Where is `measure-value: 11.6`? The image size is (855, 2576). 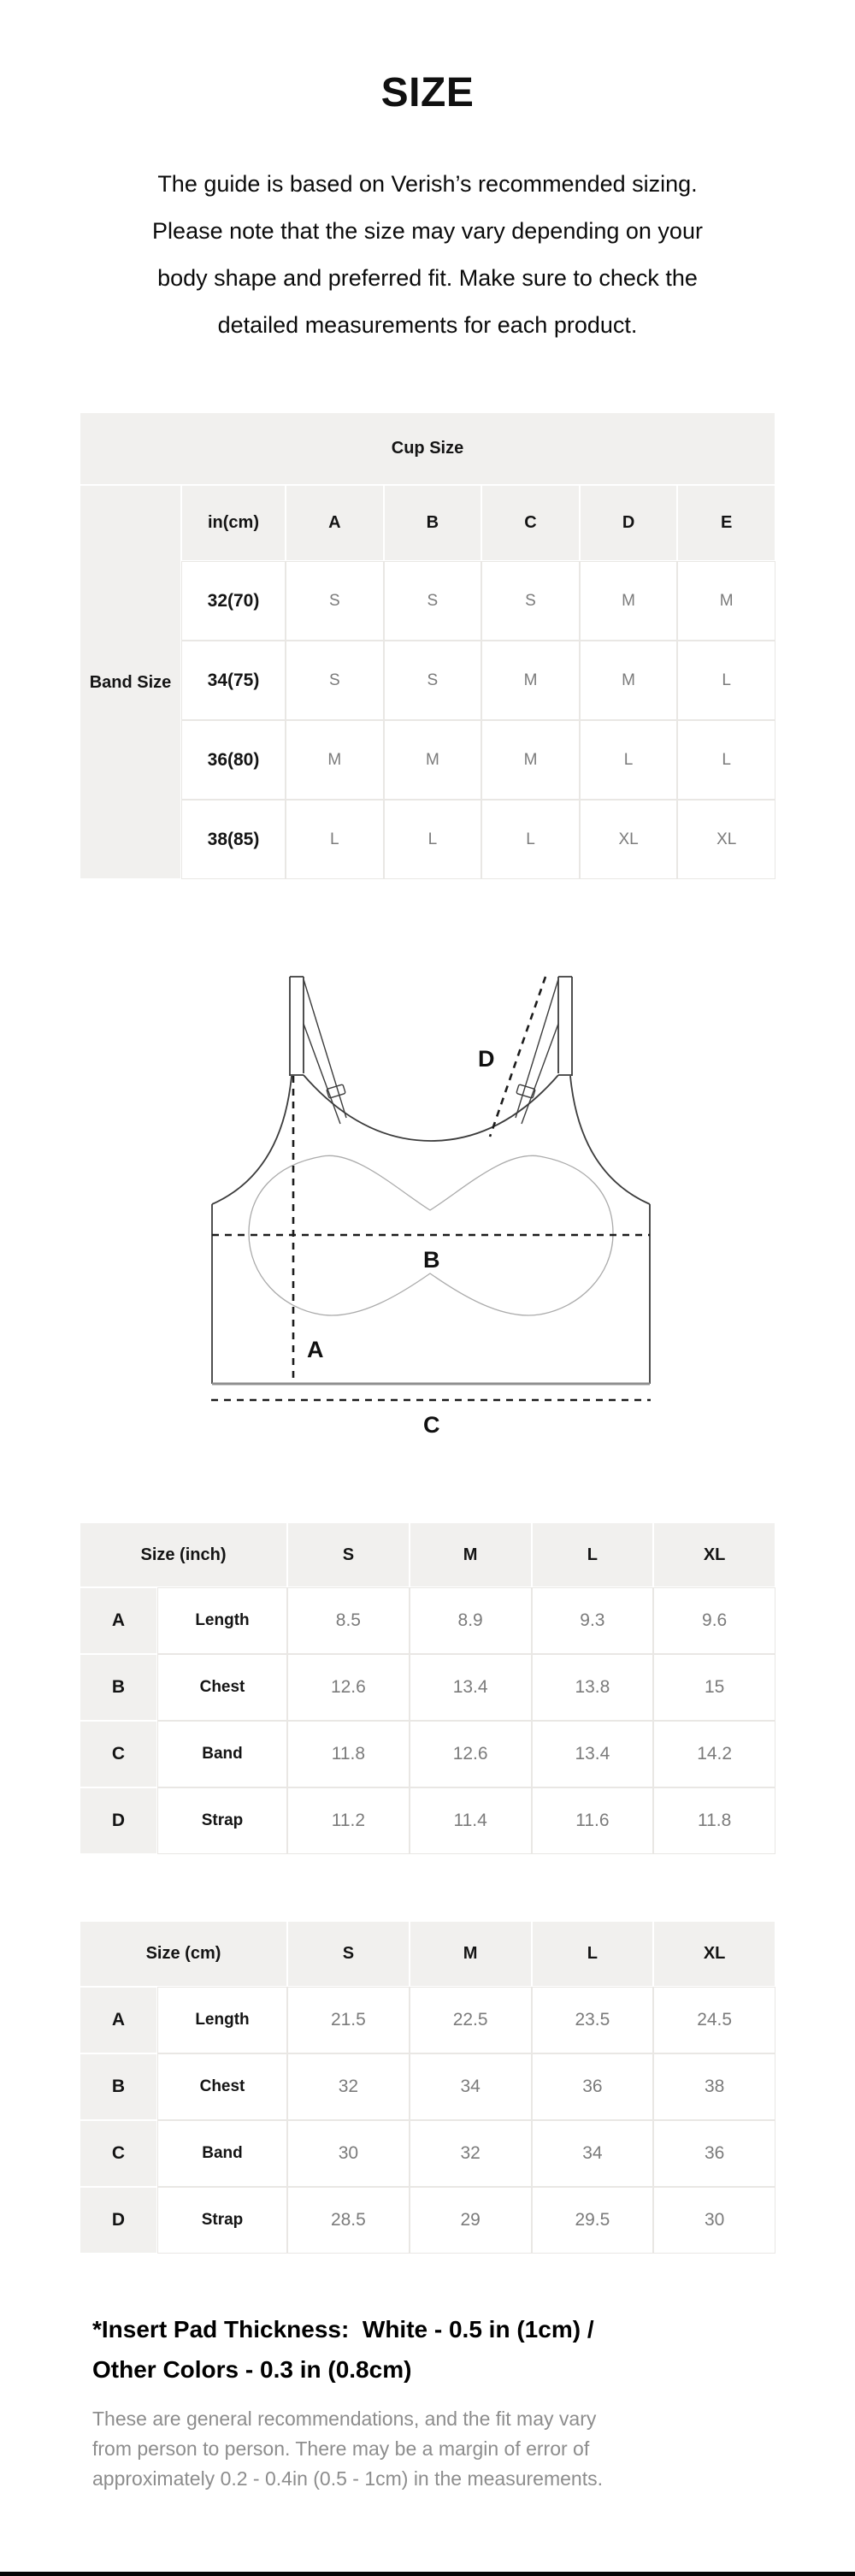 measure-value: 11.6 is located at coordinates (592, 1821).